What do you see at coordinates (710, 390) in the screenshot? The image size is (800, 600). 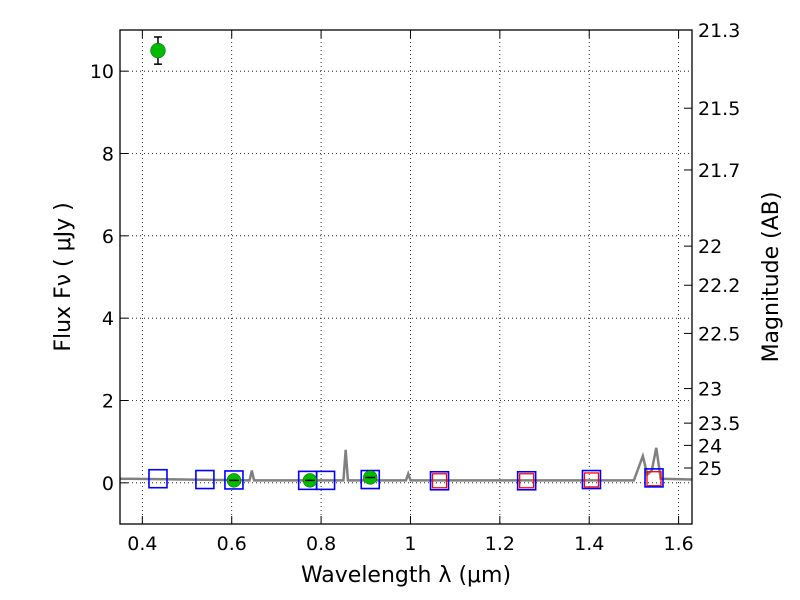 I see `y-right-tick-label: 23` at bounding box center [710, 390].